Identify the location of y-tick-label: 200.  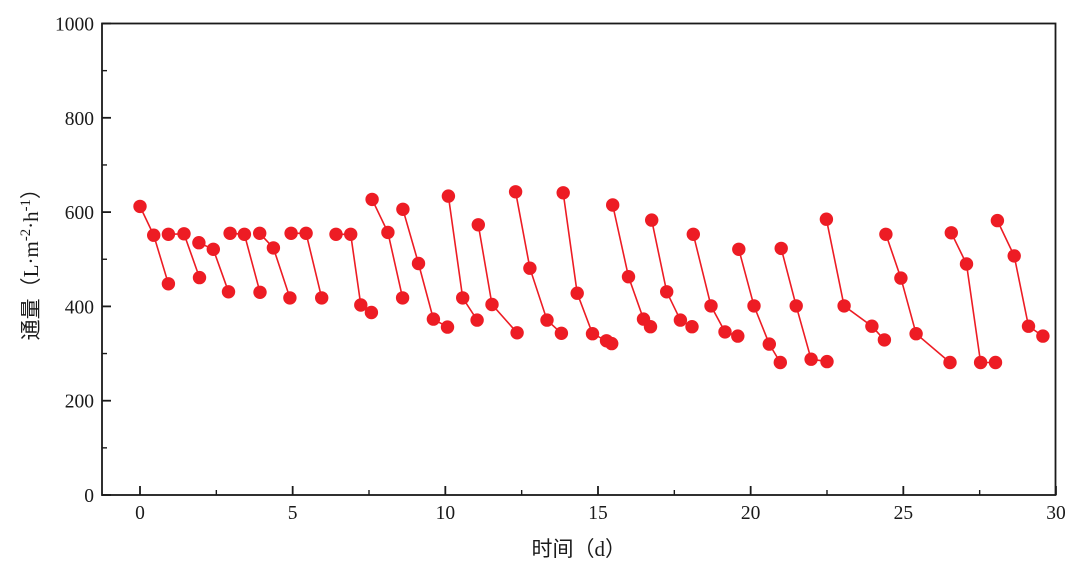
(79, 402).